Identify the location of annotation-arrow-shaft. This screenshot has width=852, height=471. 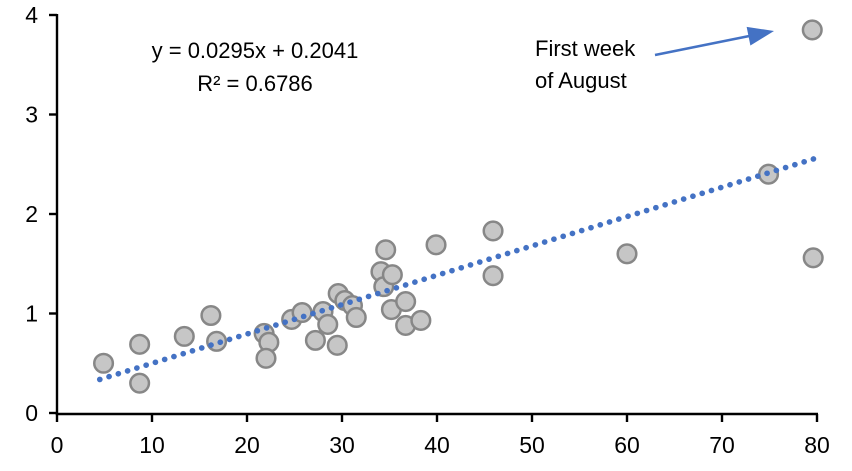
(703, 45).